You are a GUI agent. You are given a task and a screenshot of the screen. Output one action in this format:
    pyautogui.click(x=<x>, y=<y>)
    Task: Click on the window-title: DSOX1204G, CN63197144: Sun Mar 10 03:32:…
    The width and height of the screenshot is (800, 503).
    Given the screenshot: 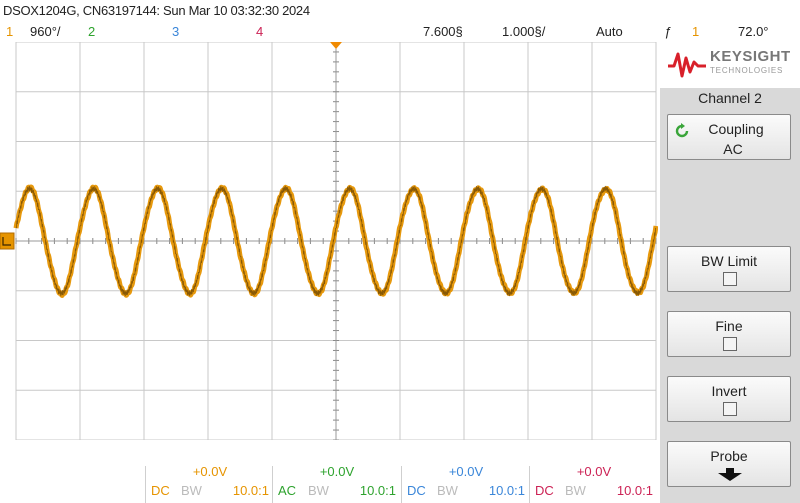 What is the action you would take?
    pyautogui.click(x=156, y=10)
    